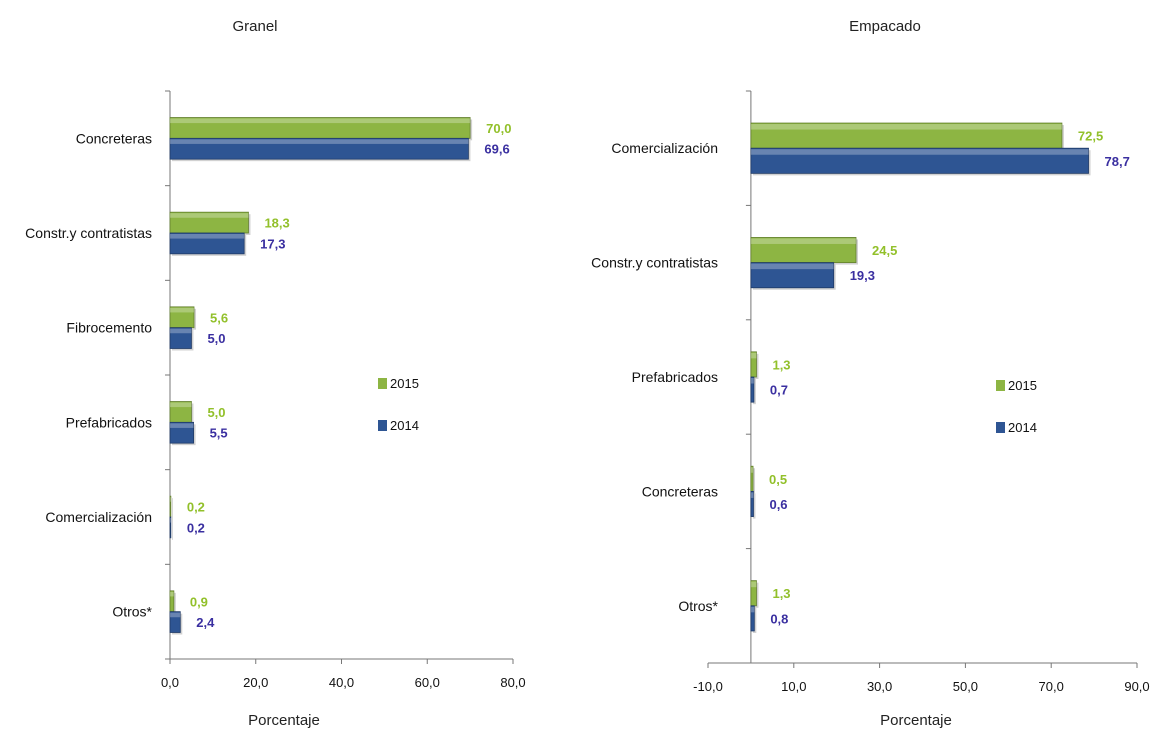  What do you see at coordinates (1090, 136) in the screenshot?
I see `data-label: 72,5` at bounding box center [1090, 136].